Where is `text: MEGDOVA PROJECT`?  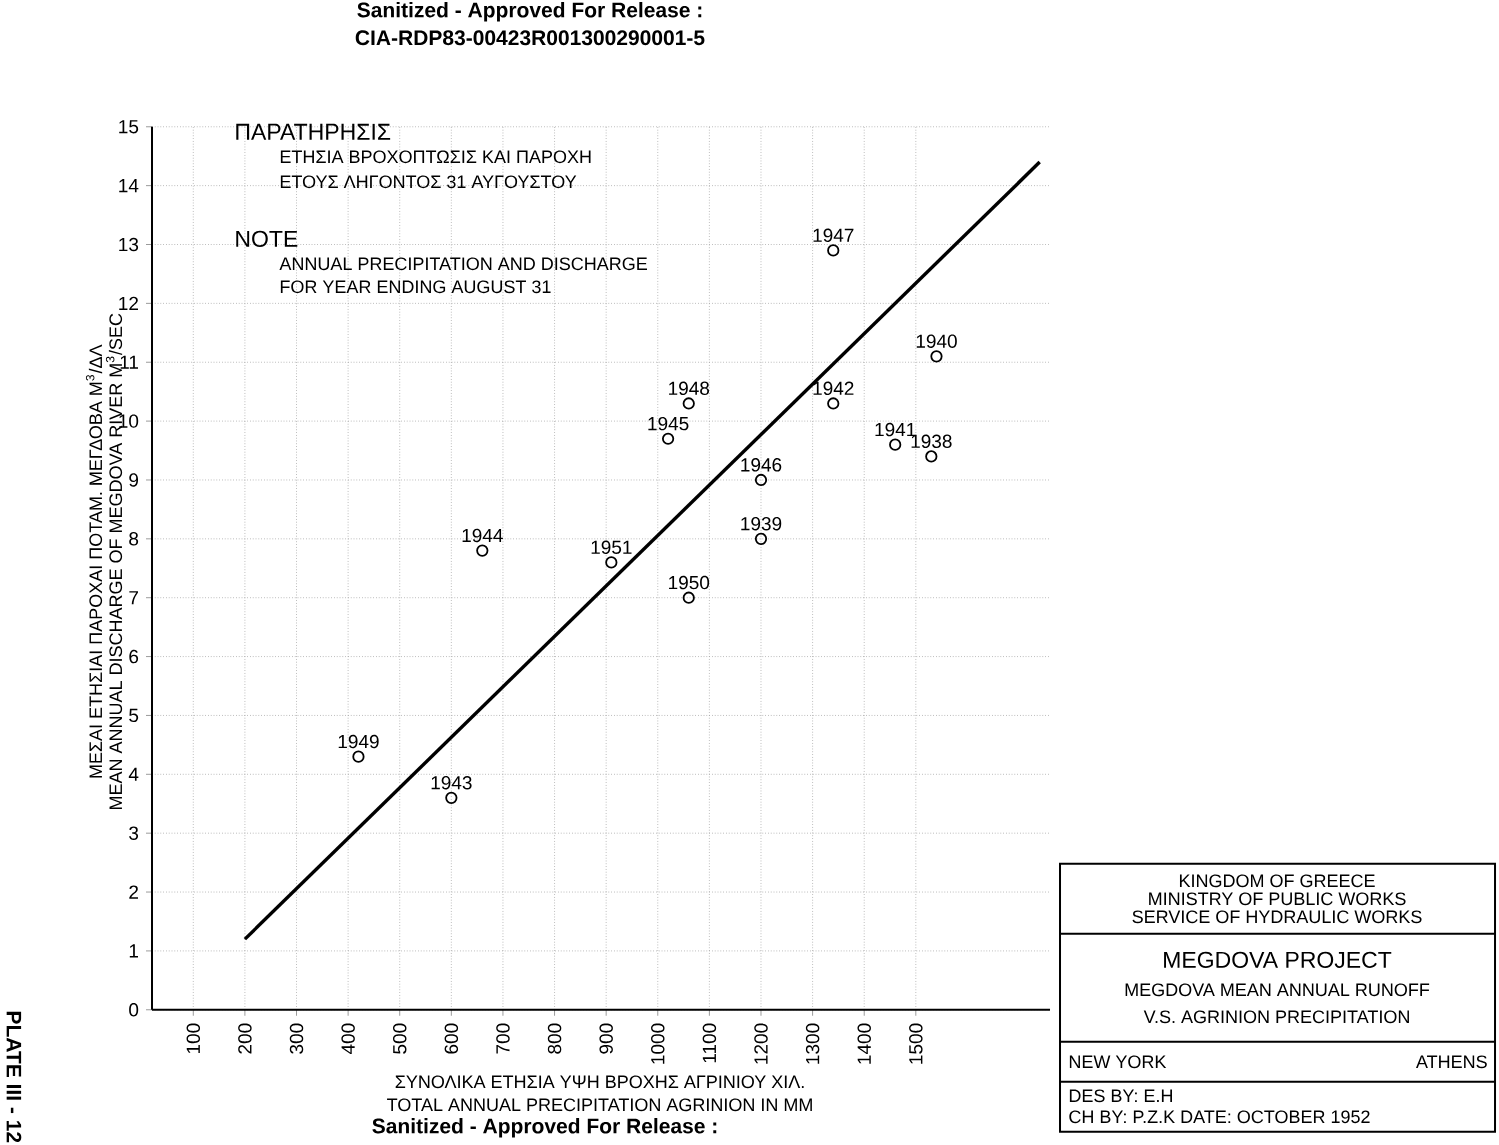
text: MEGDOVA PROJECT is located at coordinates (1278, 959).